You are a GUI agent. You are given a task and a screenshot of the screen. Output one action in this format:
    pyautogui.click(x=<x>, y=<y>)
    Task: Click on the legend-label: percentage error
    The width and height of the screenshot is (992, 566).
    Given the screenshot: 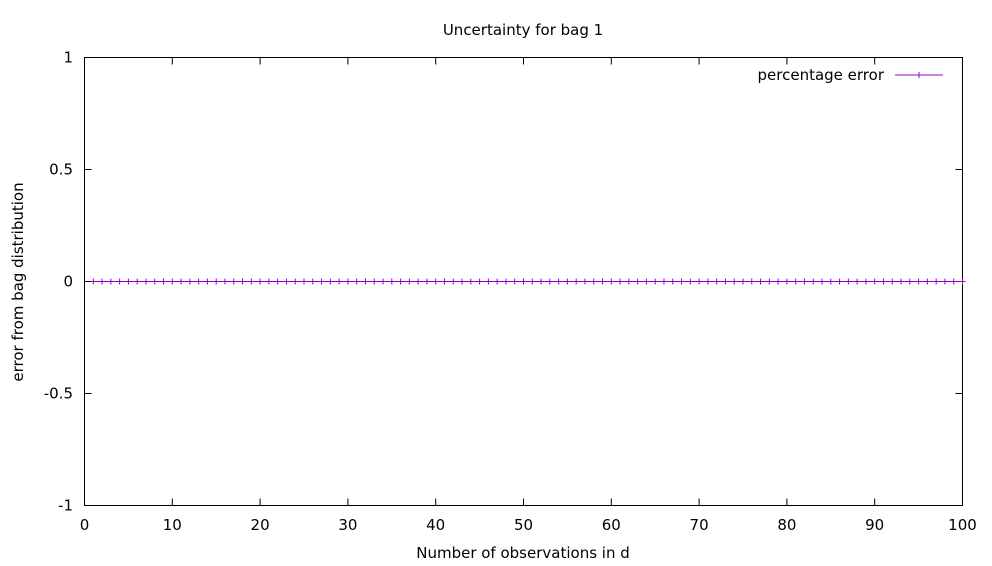 What is the action you would take?
    pyautogui.click(x=821, y=75)
    